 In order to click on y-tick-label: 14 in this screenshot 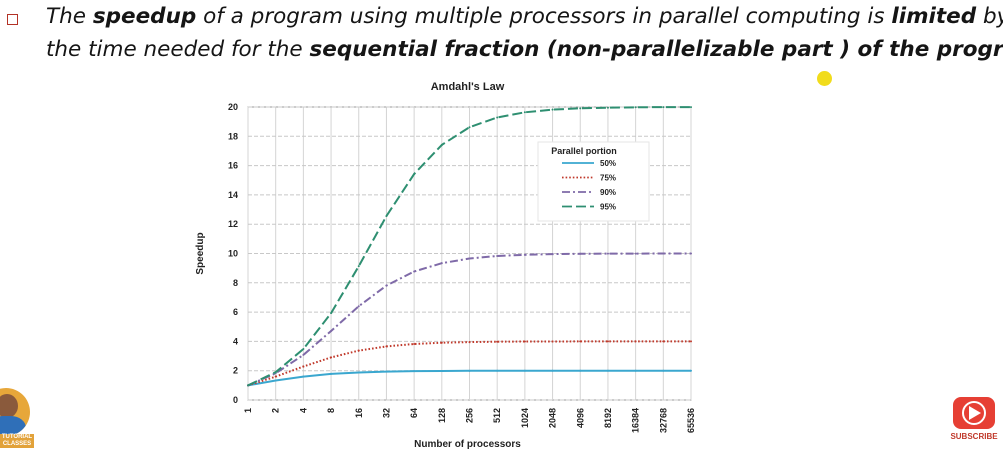, I will do `click(233, 195)`.